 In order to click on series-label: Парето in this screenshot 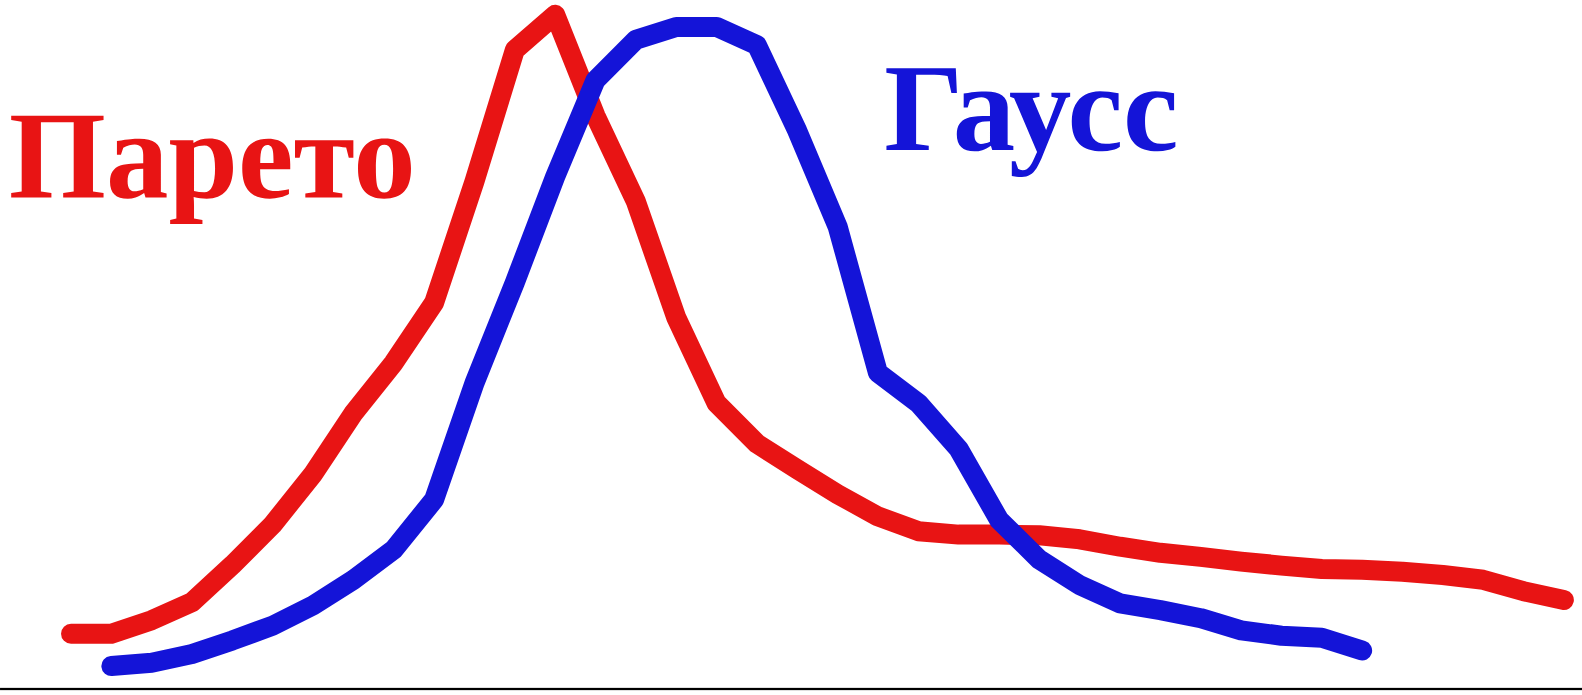, I will do `click(211, 170)`.